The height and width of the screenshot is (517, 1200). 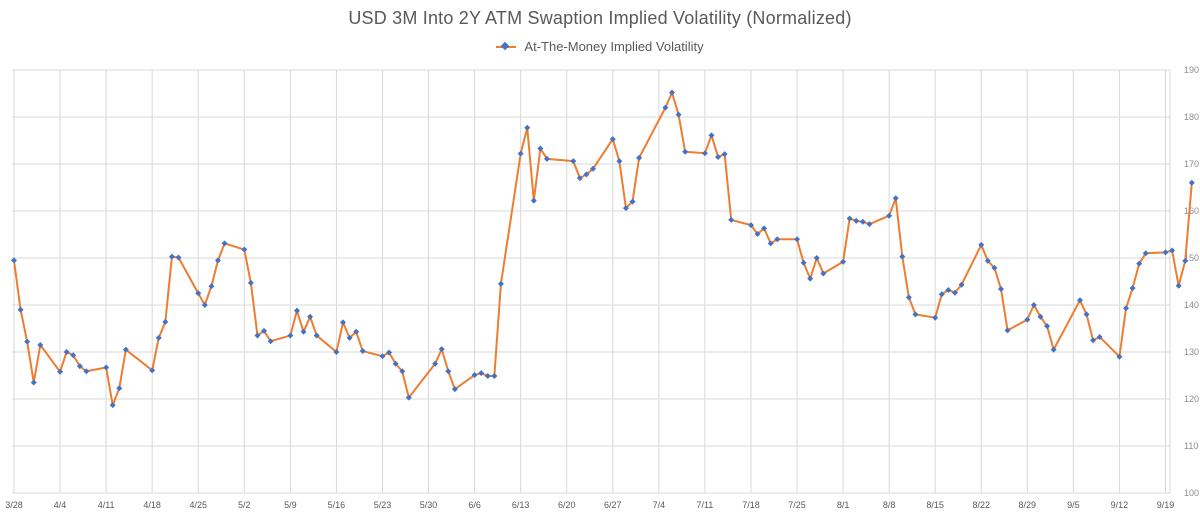 I want to click on x-tick-label: 9/5, so click(x=1073, y=505).